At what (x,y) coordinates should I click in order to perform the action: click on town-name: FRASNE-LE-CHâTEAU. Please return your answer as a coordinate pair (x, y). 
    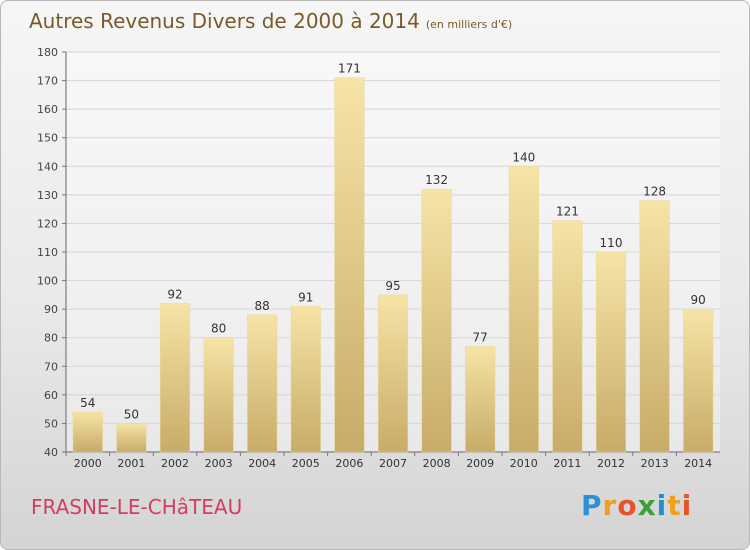
    Looking at the image, I should click on (137, 507).